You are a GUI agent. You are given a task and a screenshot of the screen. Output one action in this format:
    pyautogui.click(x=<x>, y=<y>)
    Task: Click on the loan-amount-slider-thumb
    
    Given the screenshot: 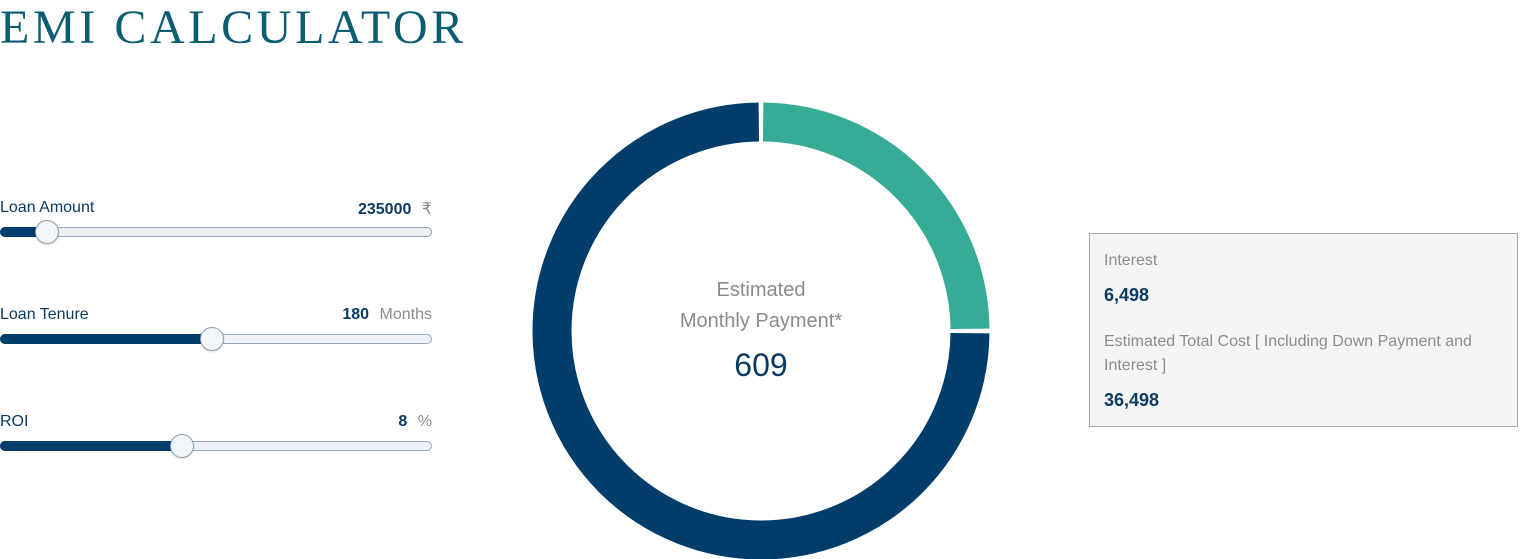 What is the action you would take?
    pyautogui.click(x=47, y=232)
    